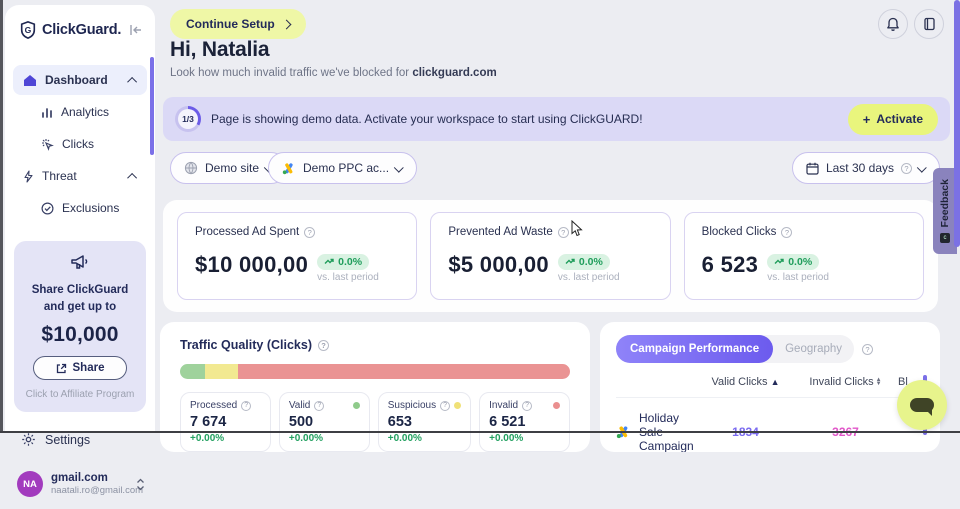 This screenshot has height=509, width=960. I want to click on chevron-right-icon, so click(286, 24).